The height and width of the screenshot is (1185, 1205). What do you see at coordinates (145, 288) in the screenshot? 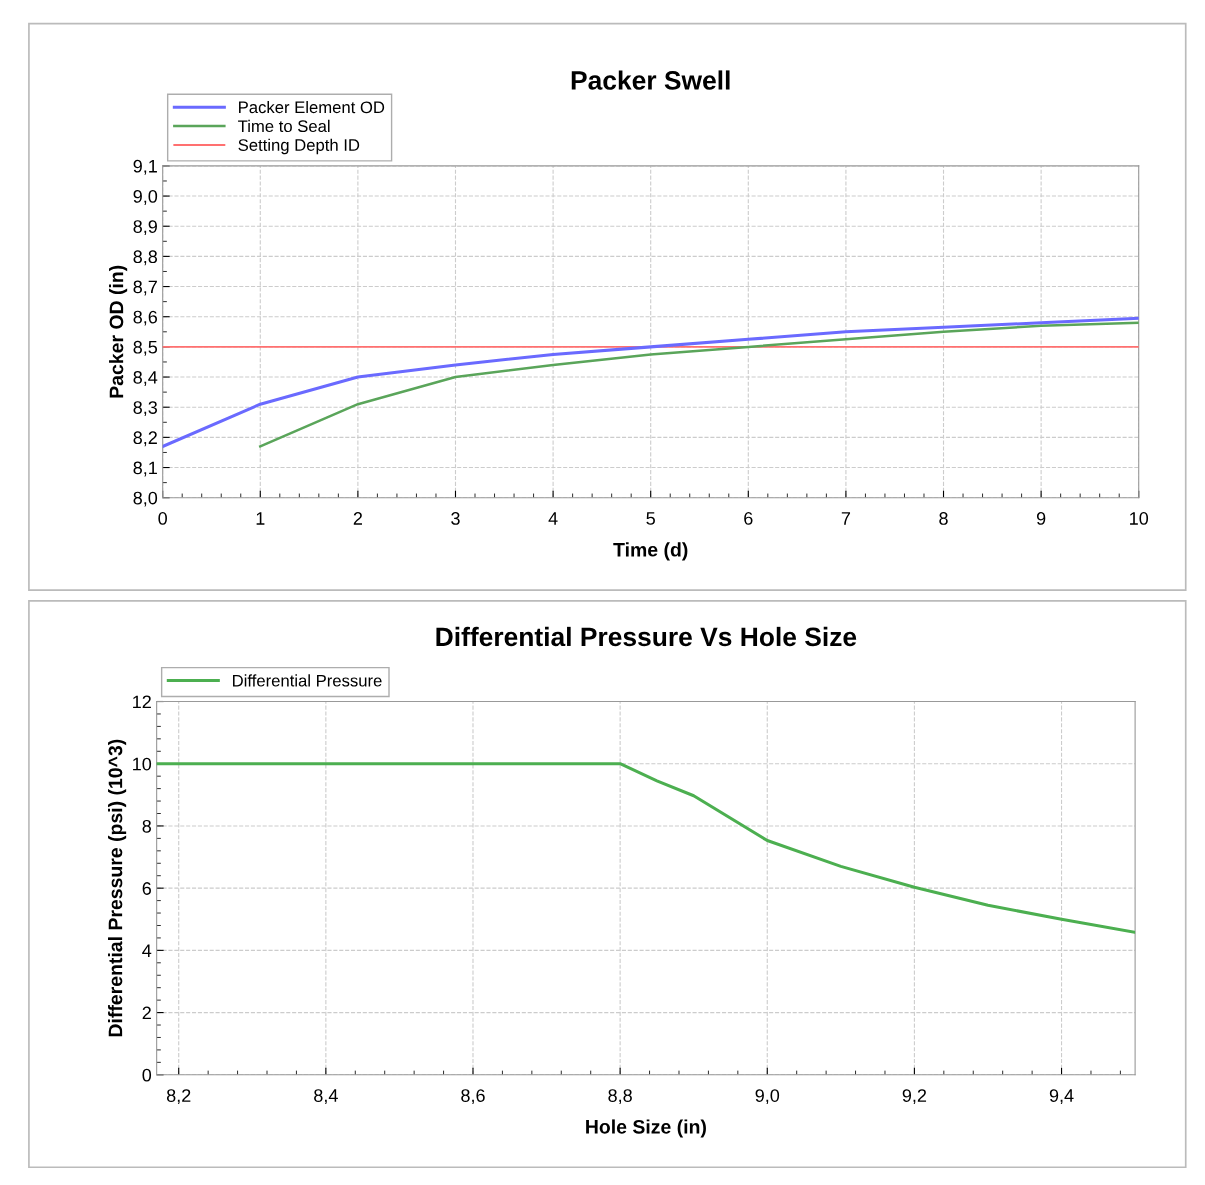
I see `y-tick-label: 8,7` at bounding box center [145, 288].